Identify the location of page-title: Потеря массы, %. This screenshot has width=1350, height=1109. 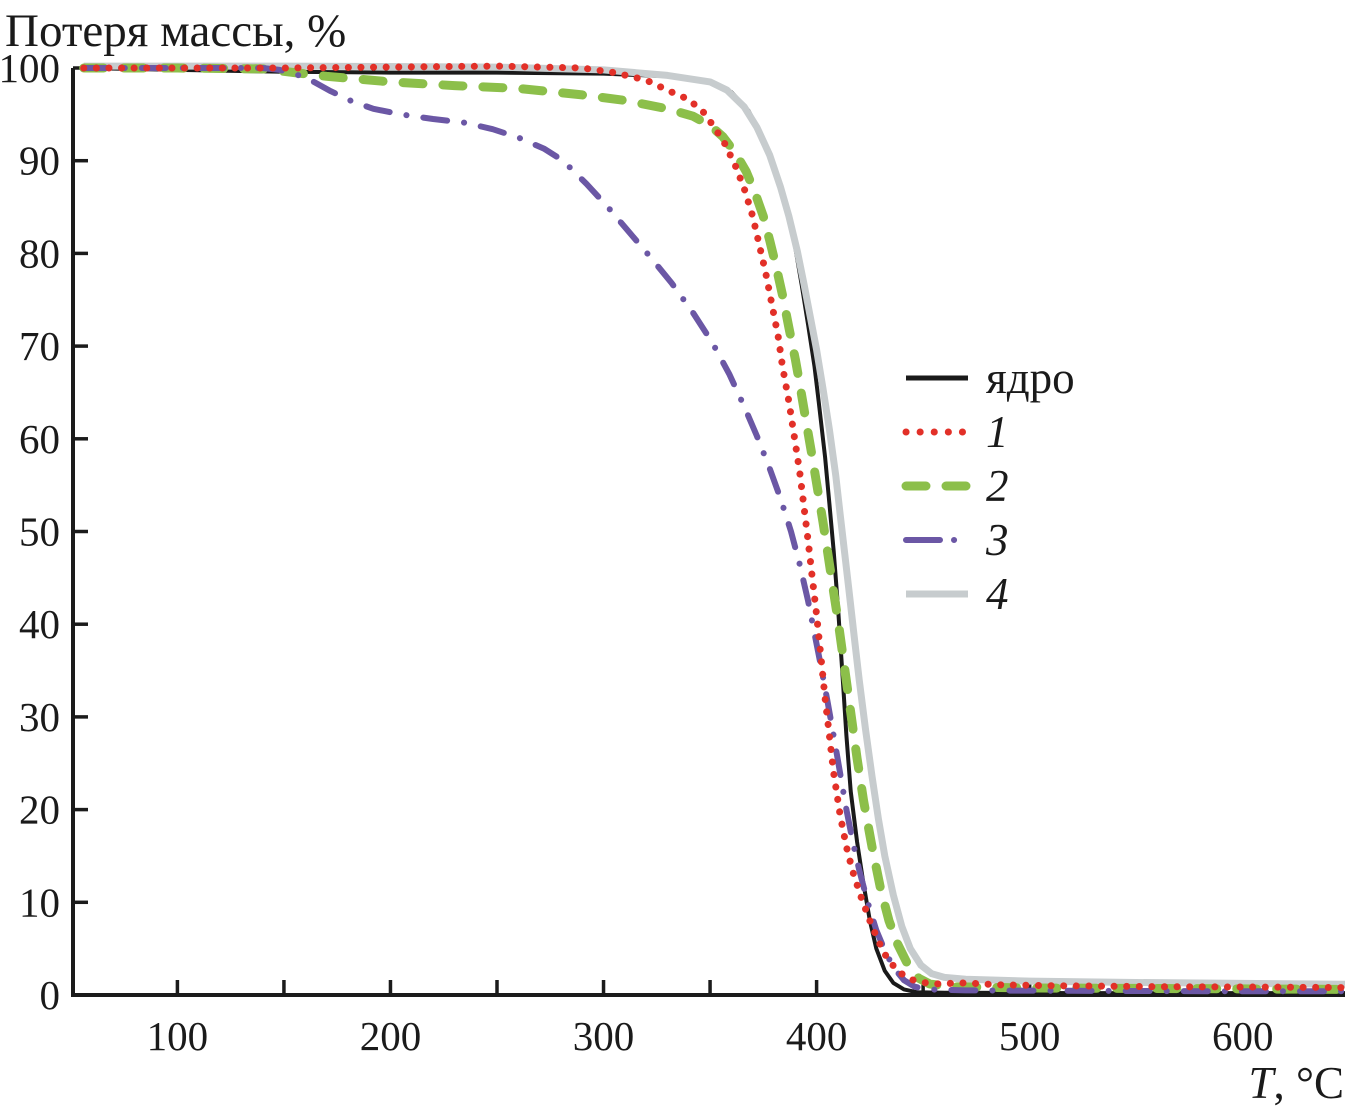
(176, 31).